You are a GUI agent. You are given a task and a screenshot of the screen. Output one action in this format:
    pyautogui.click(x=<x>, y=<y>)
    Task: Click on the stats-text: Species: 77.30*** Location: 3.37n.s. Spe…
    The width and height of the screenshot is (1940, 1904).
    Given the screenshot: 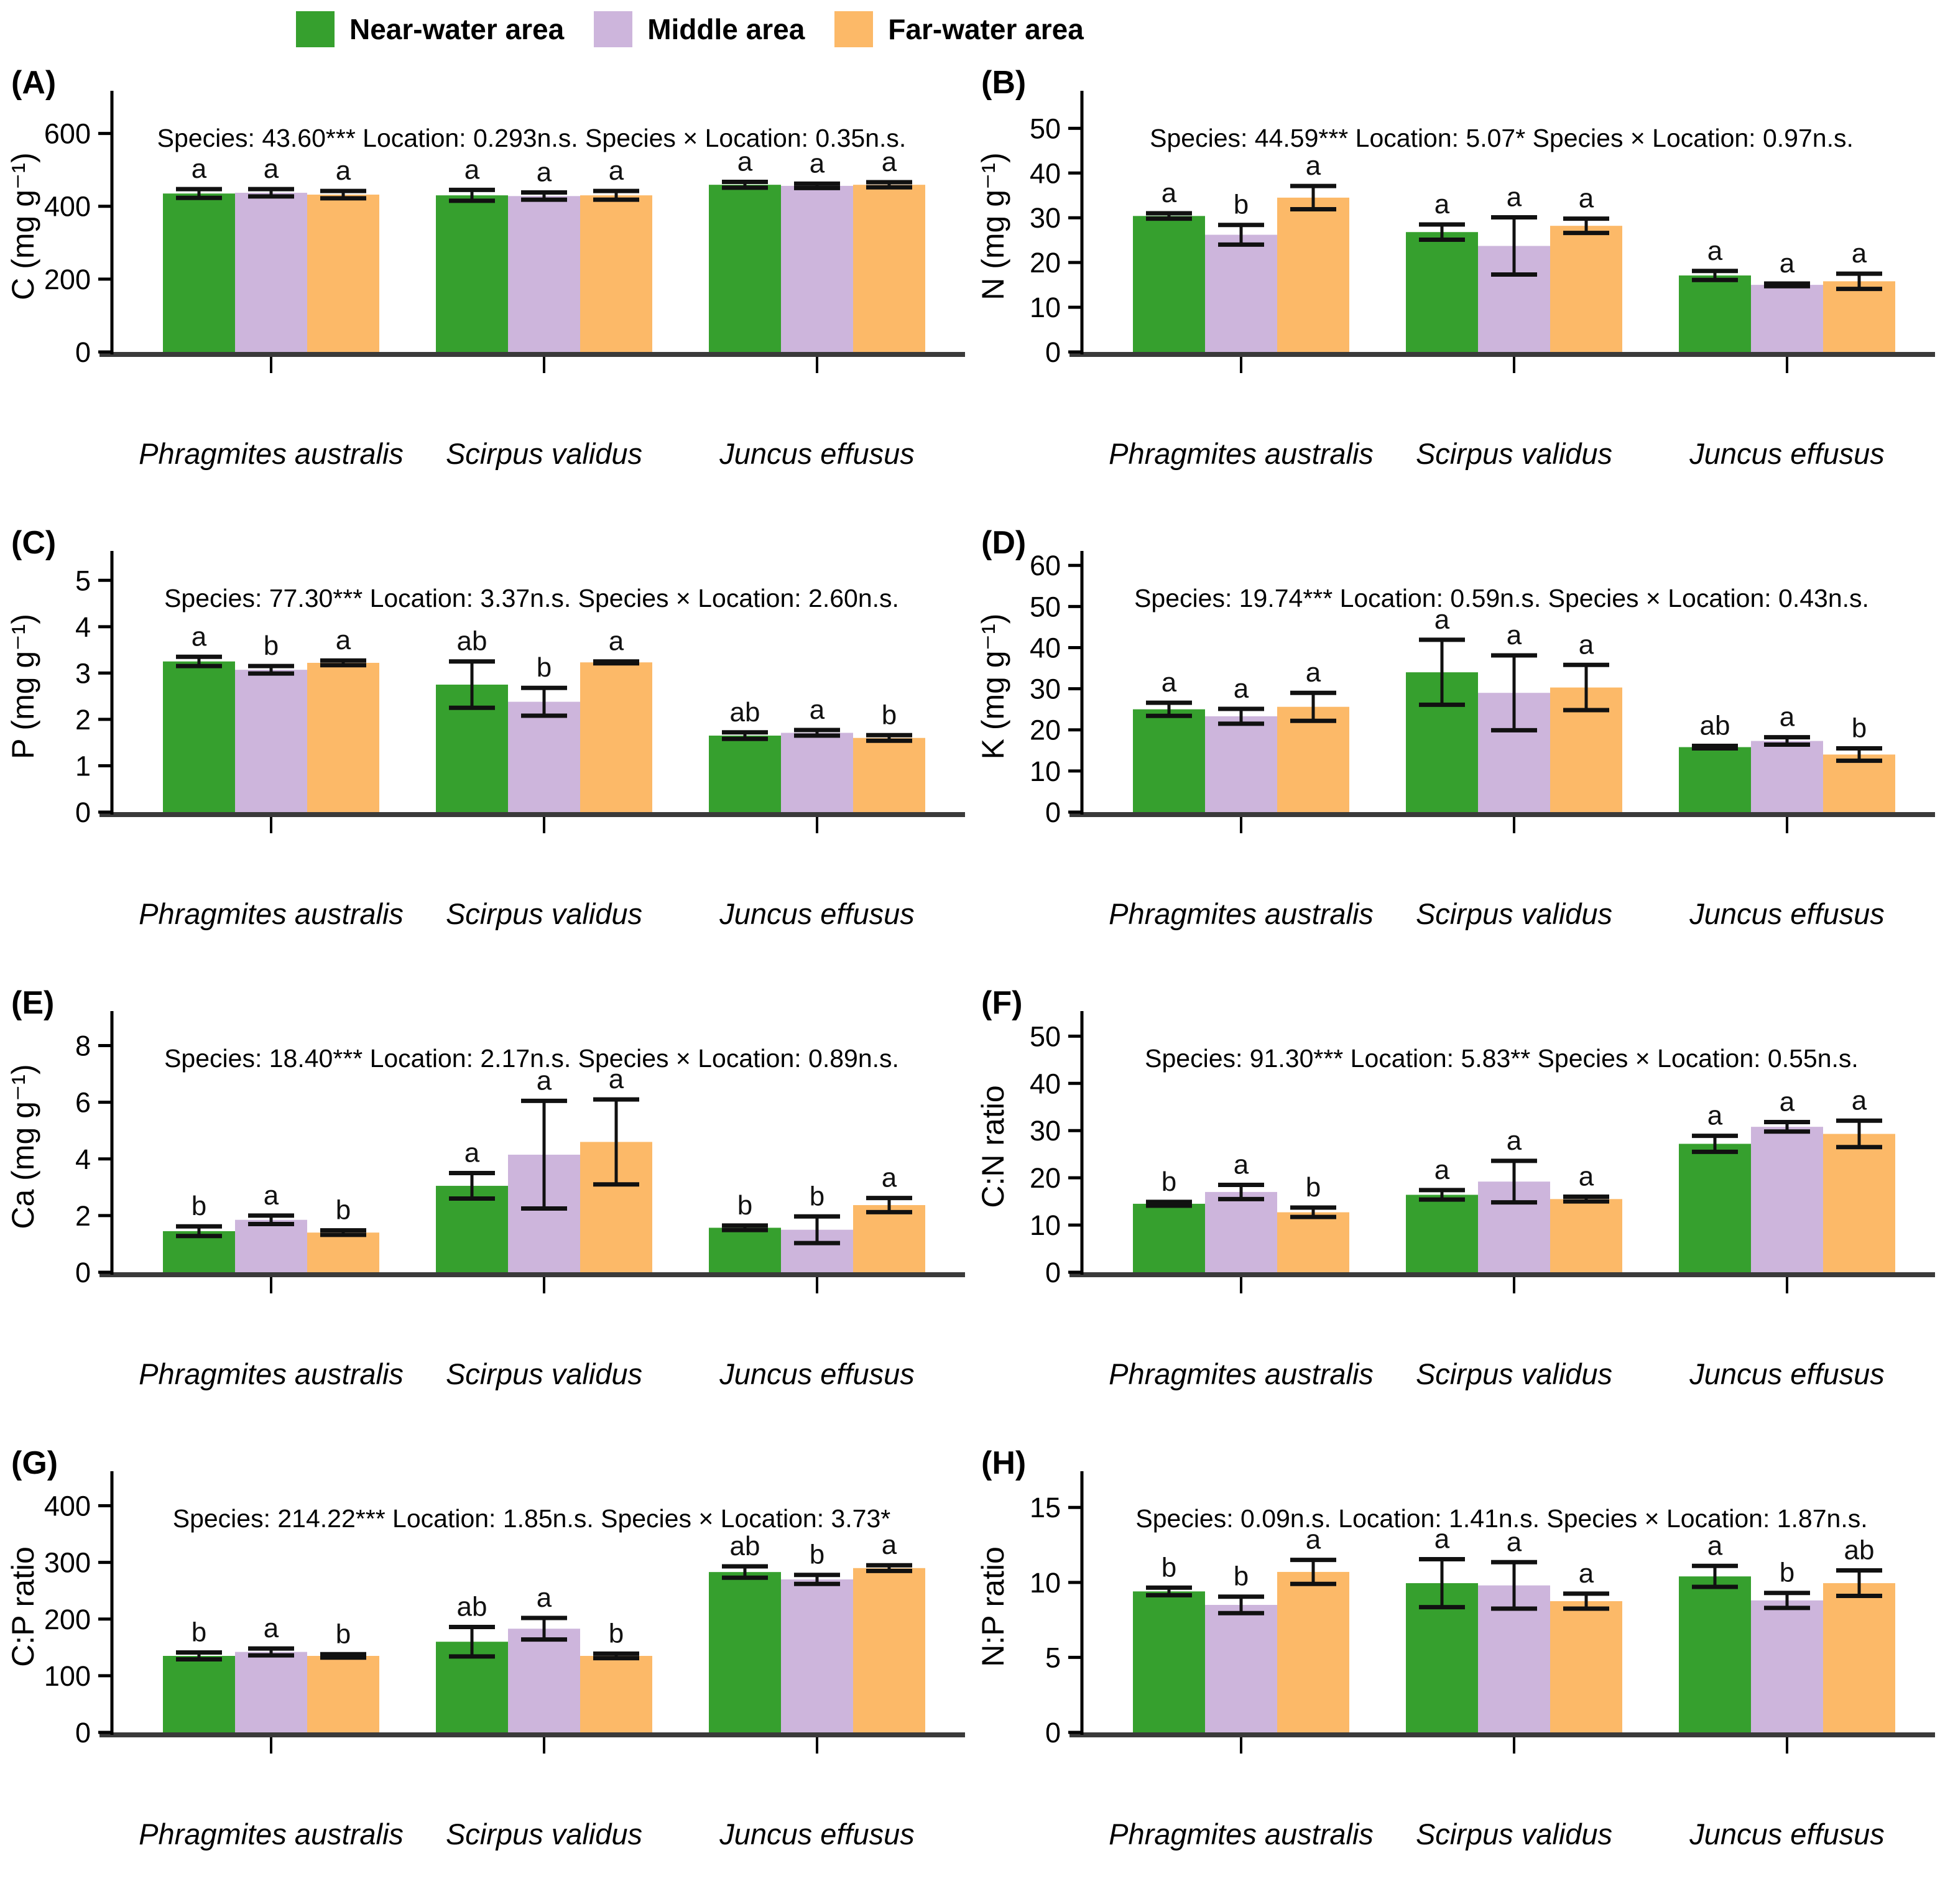 What is the action you would take?
    pyautogui.click(x=531, y=598)
    